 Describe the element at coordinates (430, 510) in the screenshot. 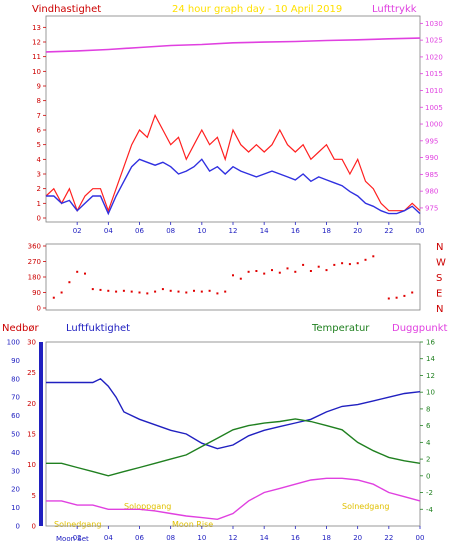

I see `temp-y-tick-label: -4` at that location.